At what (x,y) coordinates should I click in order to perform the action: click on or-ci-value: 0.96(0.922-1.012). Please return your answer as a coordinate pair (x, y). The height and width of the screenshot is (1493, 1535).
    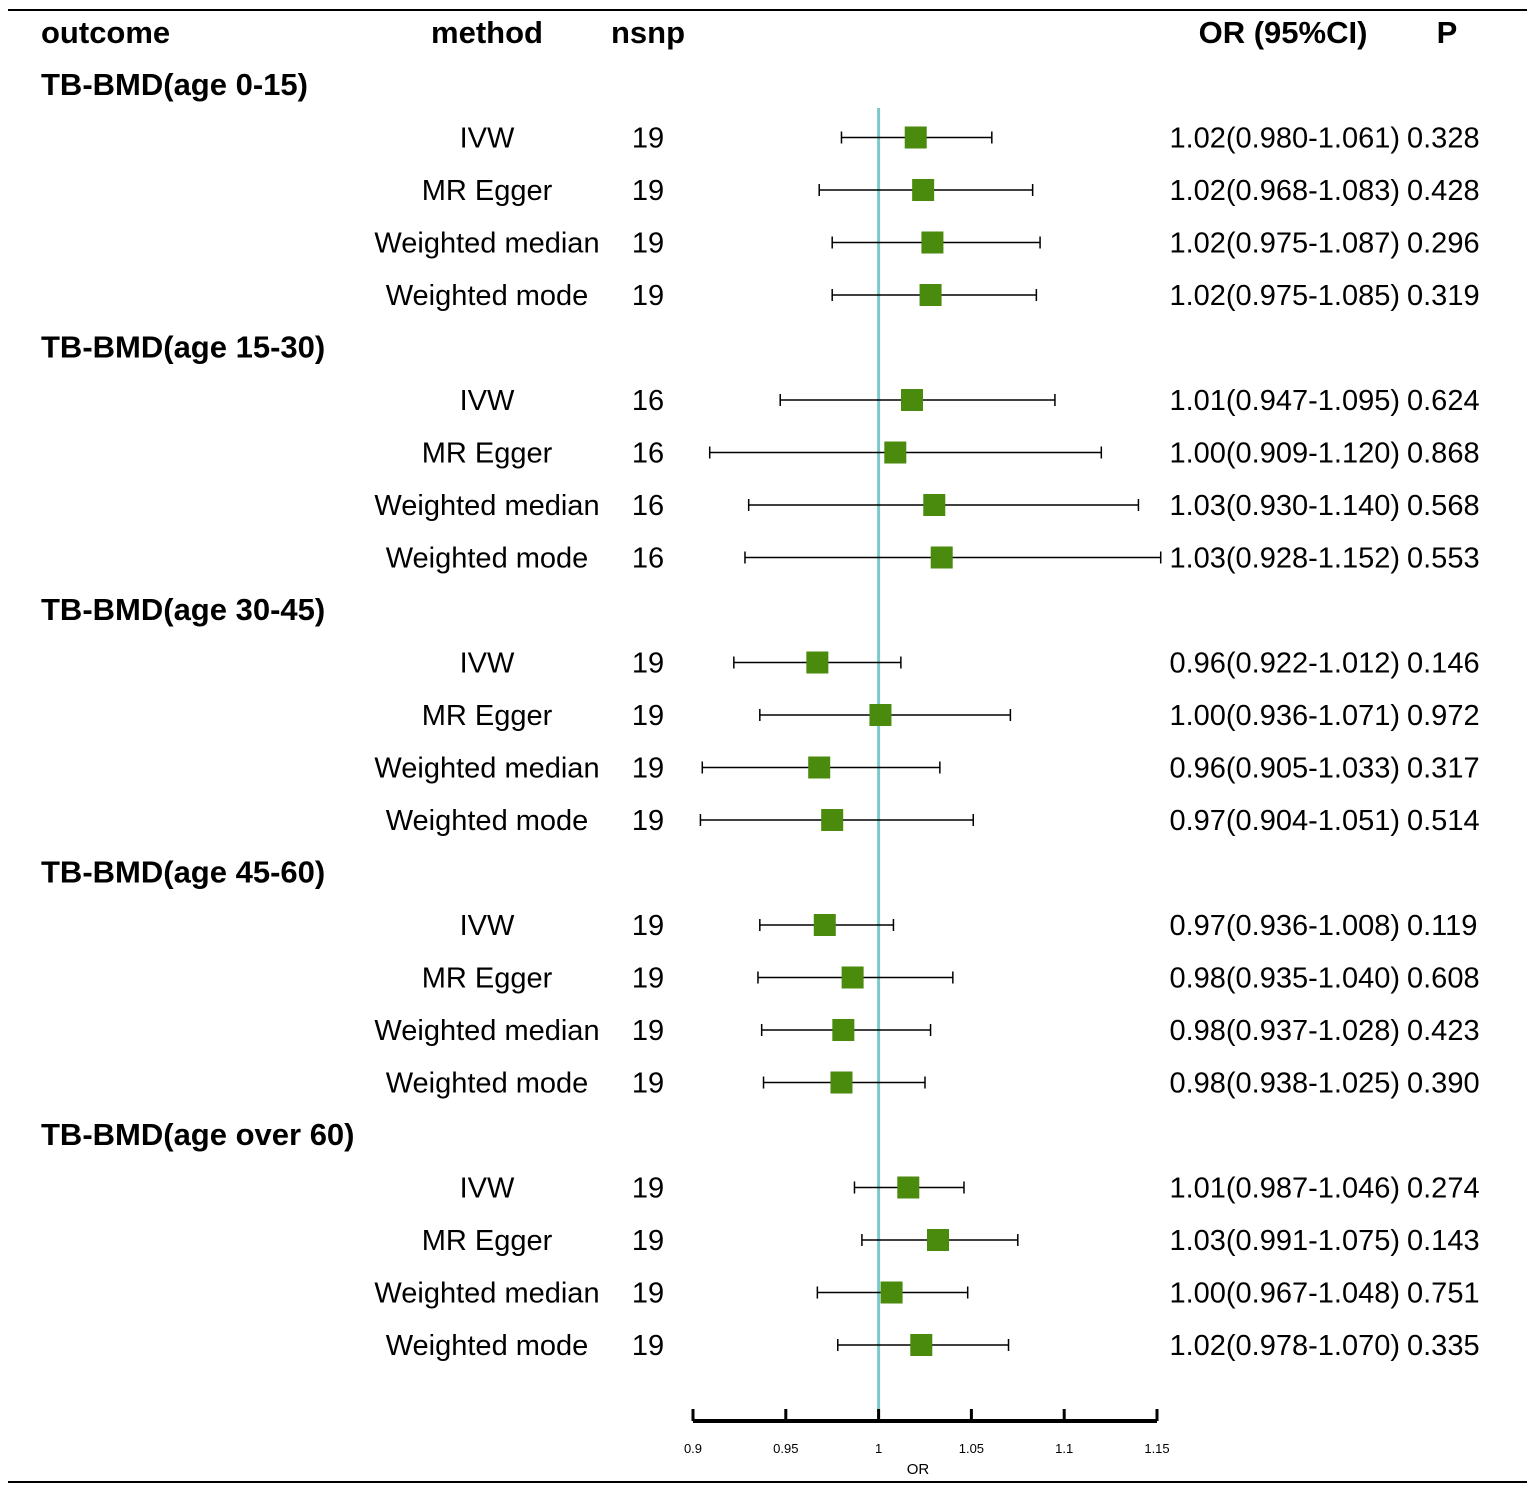
    Looking at the image, I should click on (1284, 664).